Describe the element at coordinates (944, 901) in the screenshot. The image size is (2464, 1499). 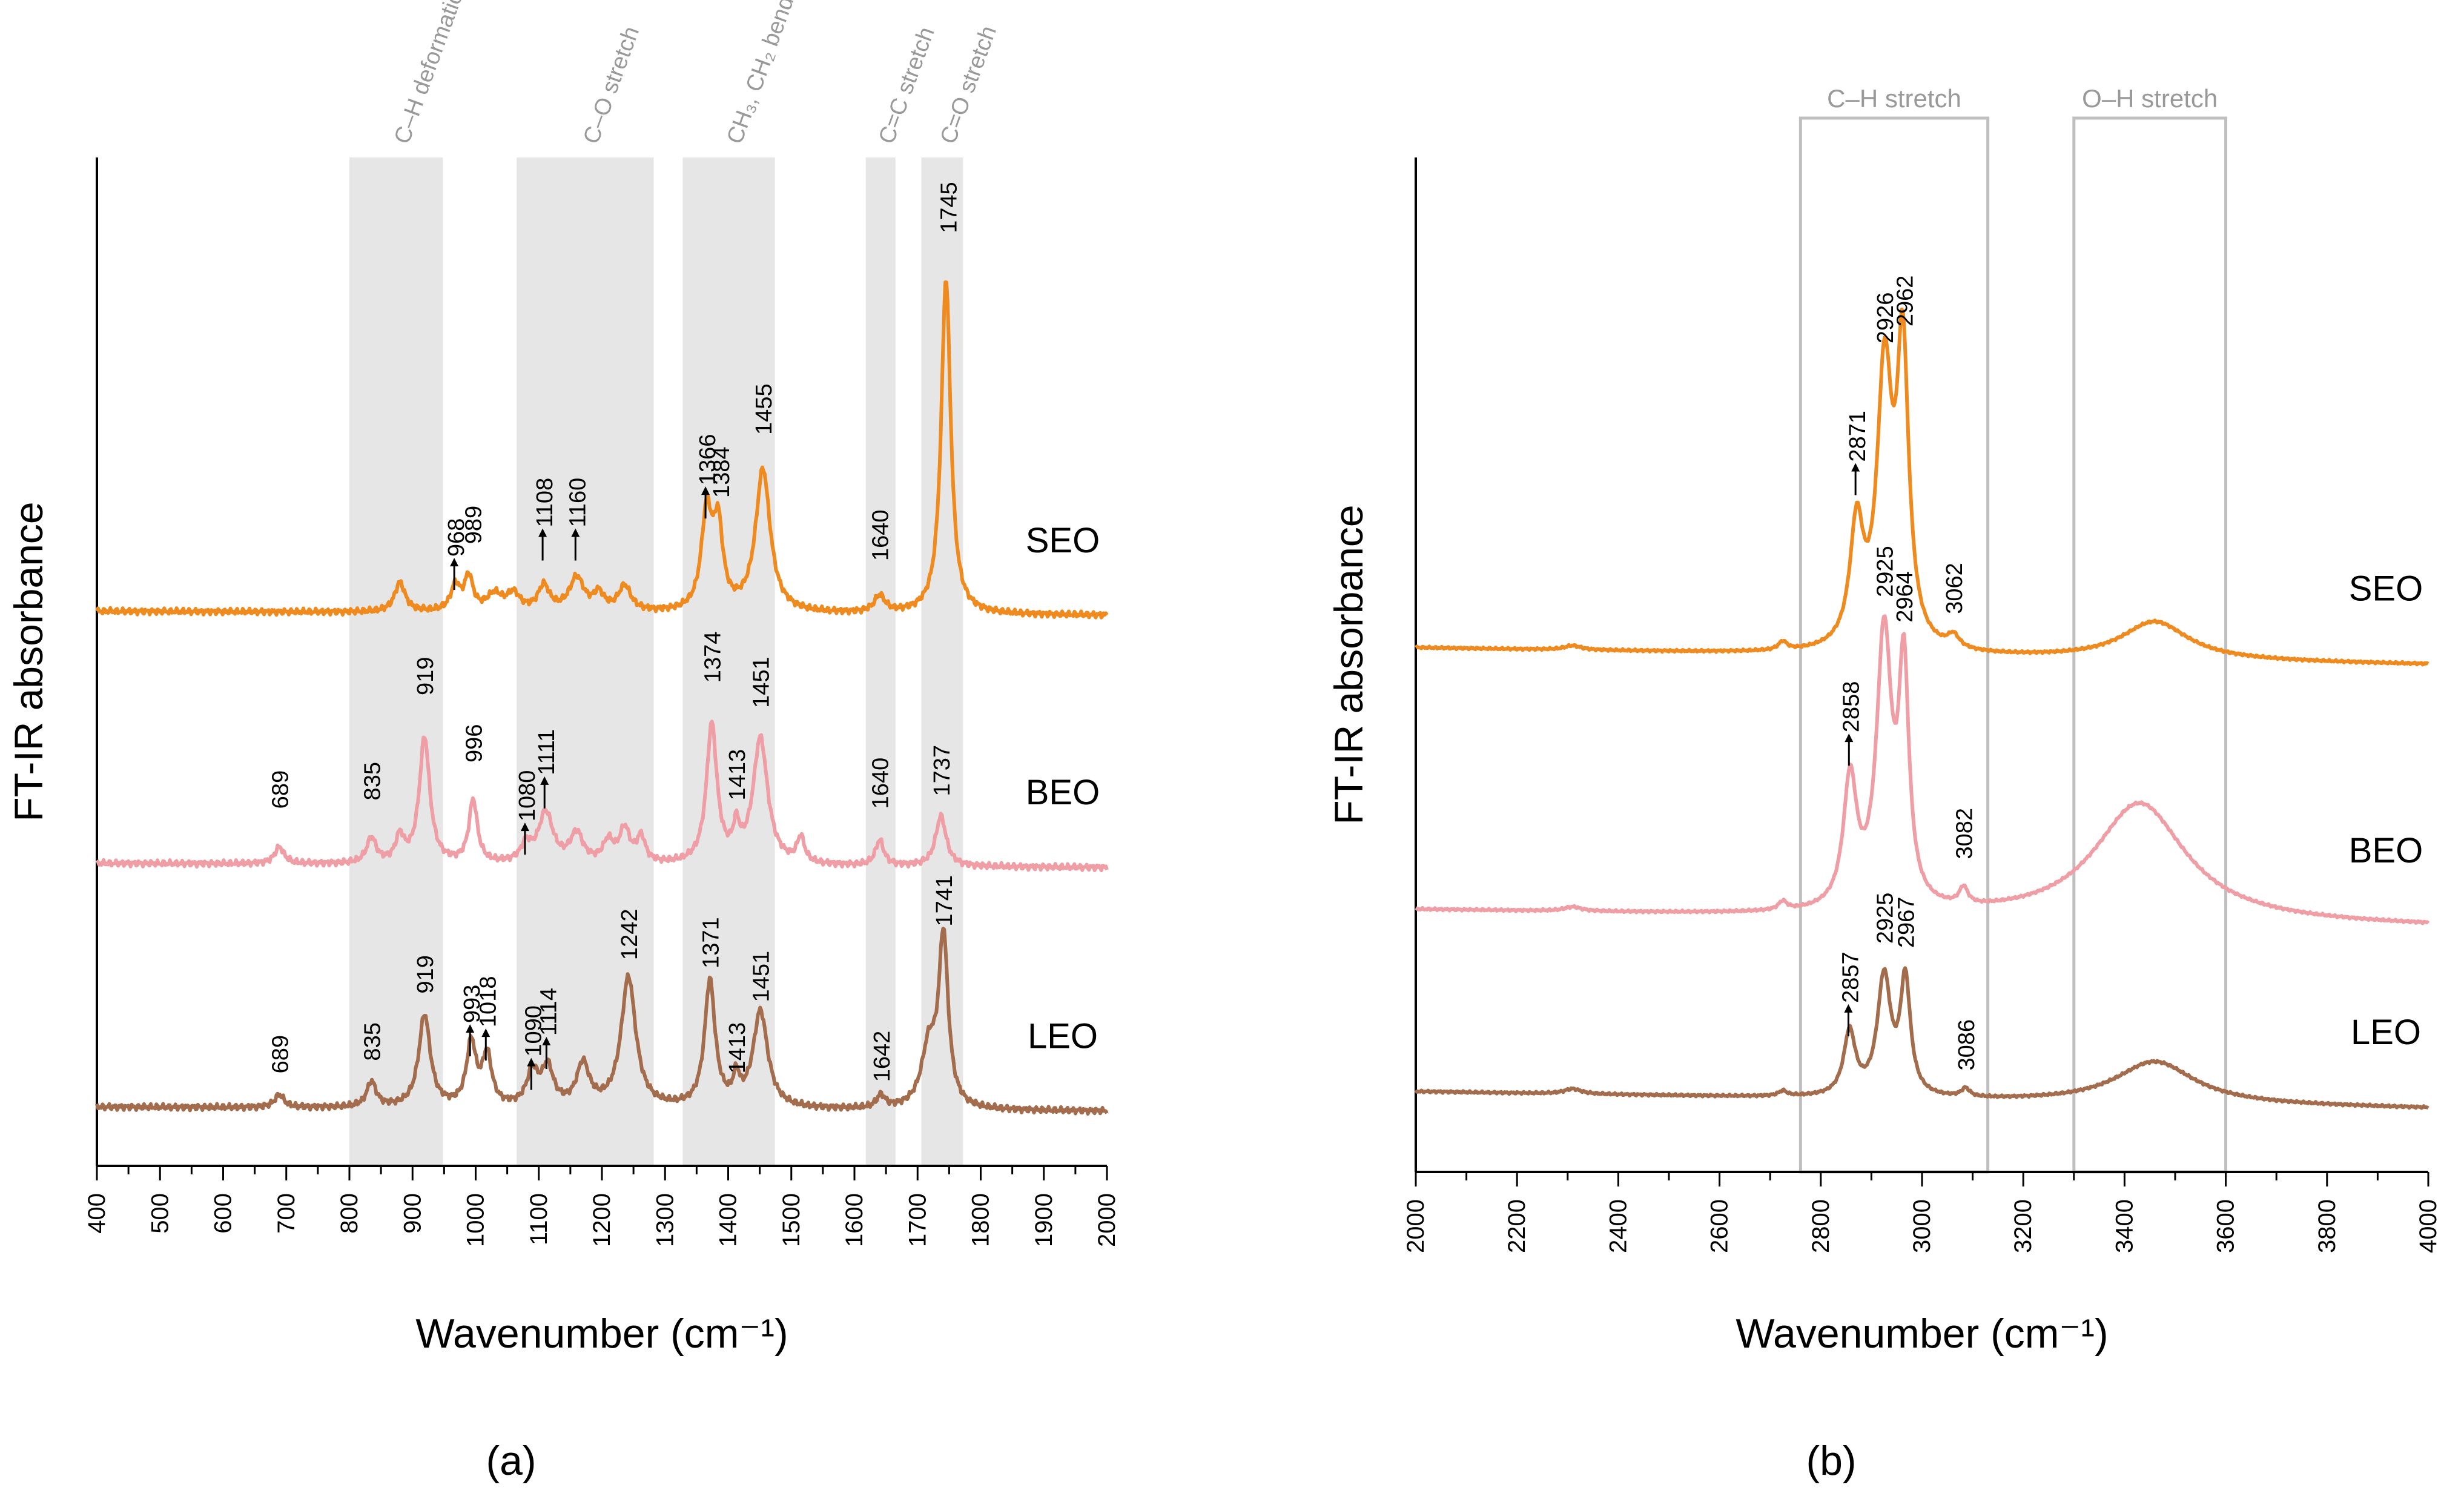
I see `peak-label: 1741` at that location.